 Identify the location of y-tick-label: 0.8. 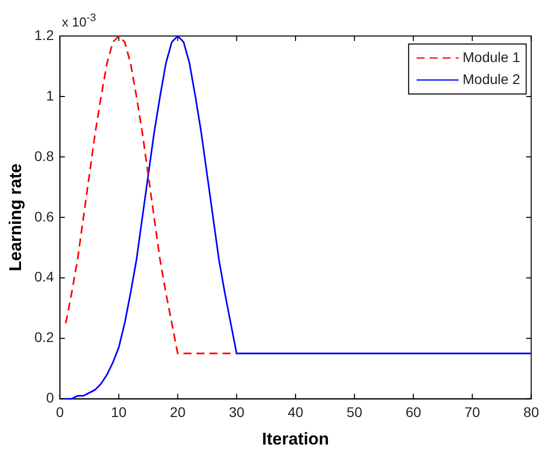
(44, 156).